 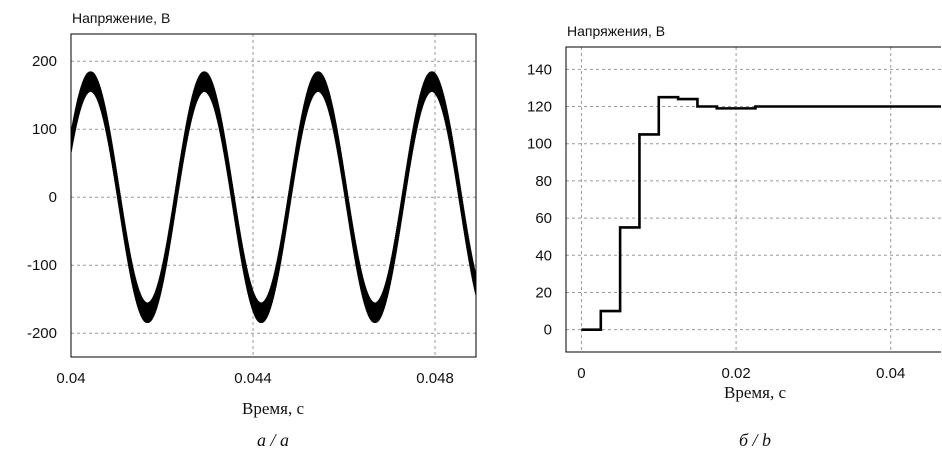 I want to click on chart-a-ytick-label: 200, so click(x=44, y=61).